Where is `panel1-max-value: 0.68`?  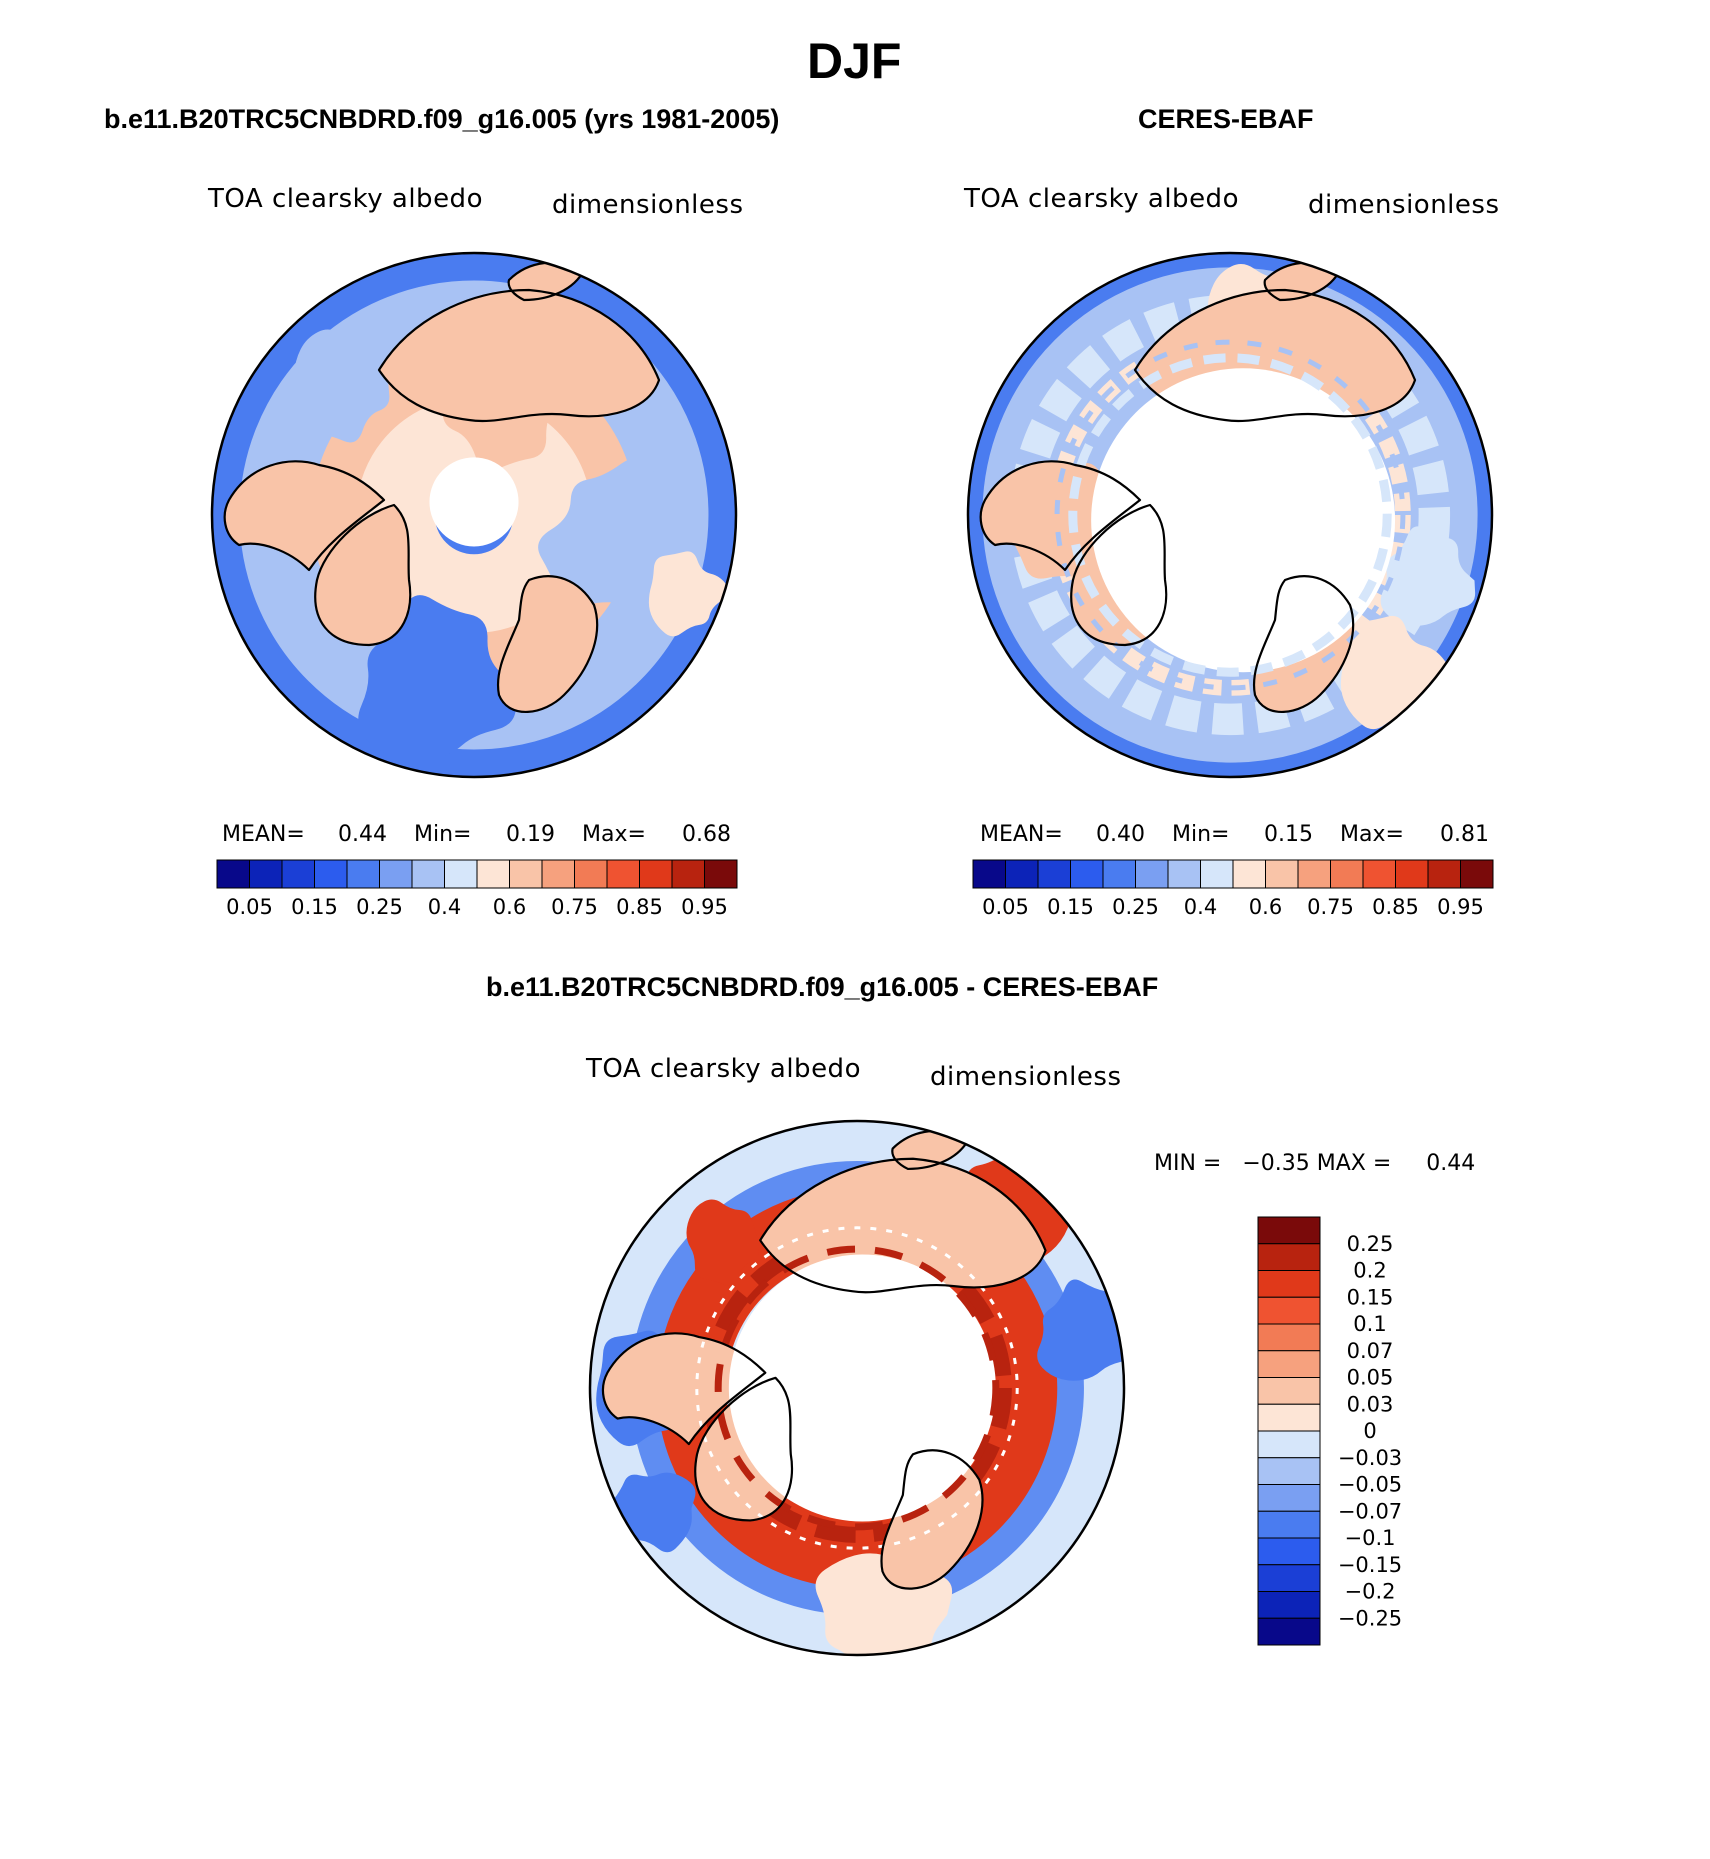 panel1-max-value: 0.68 is located at coordinates (706, 834).